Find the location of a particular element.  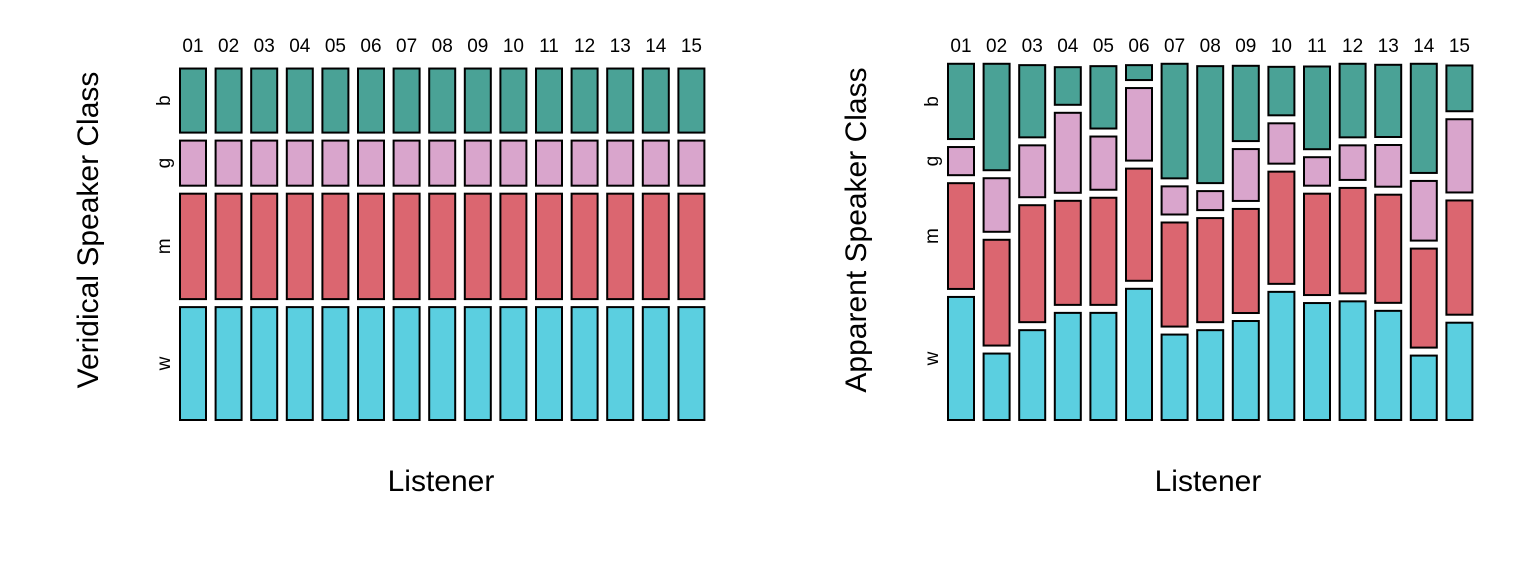

listener-label: 01 is located at coordinates (192, 46).